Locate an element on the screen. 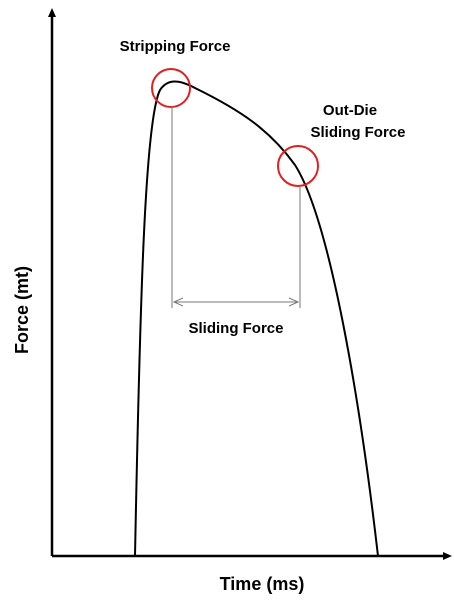 The height and width of the screenshot is (601, 454). out-die-label: Out-Die is located at coordinates (350, 110).